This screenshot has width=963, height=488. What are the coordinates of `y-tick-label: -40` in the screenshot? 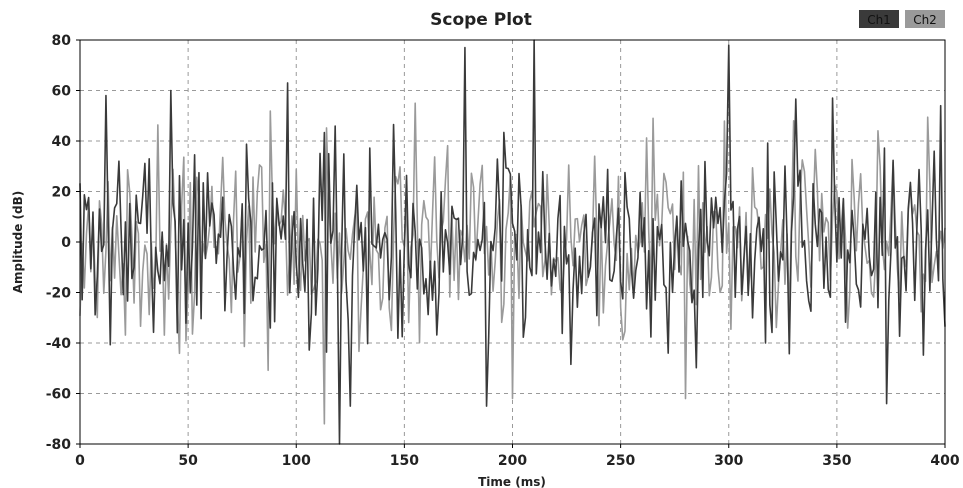 It's located at (59, 344).